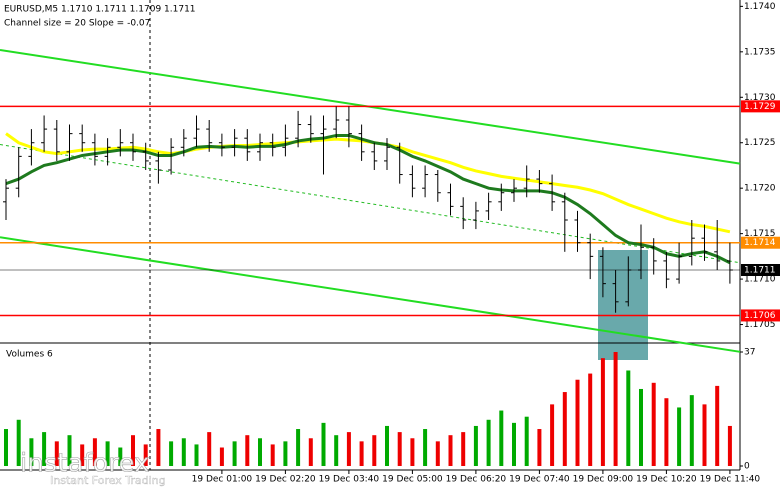  Describe the element at coordinates (285, 480) in the screenshot. I see `x-tick-label: 19 Dec 02:20` at that location.